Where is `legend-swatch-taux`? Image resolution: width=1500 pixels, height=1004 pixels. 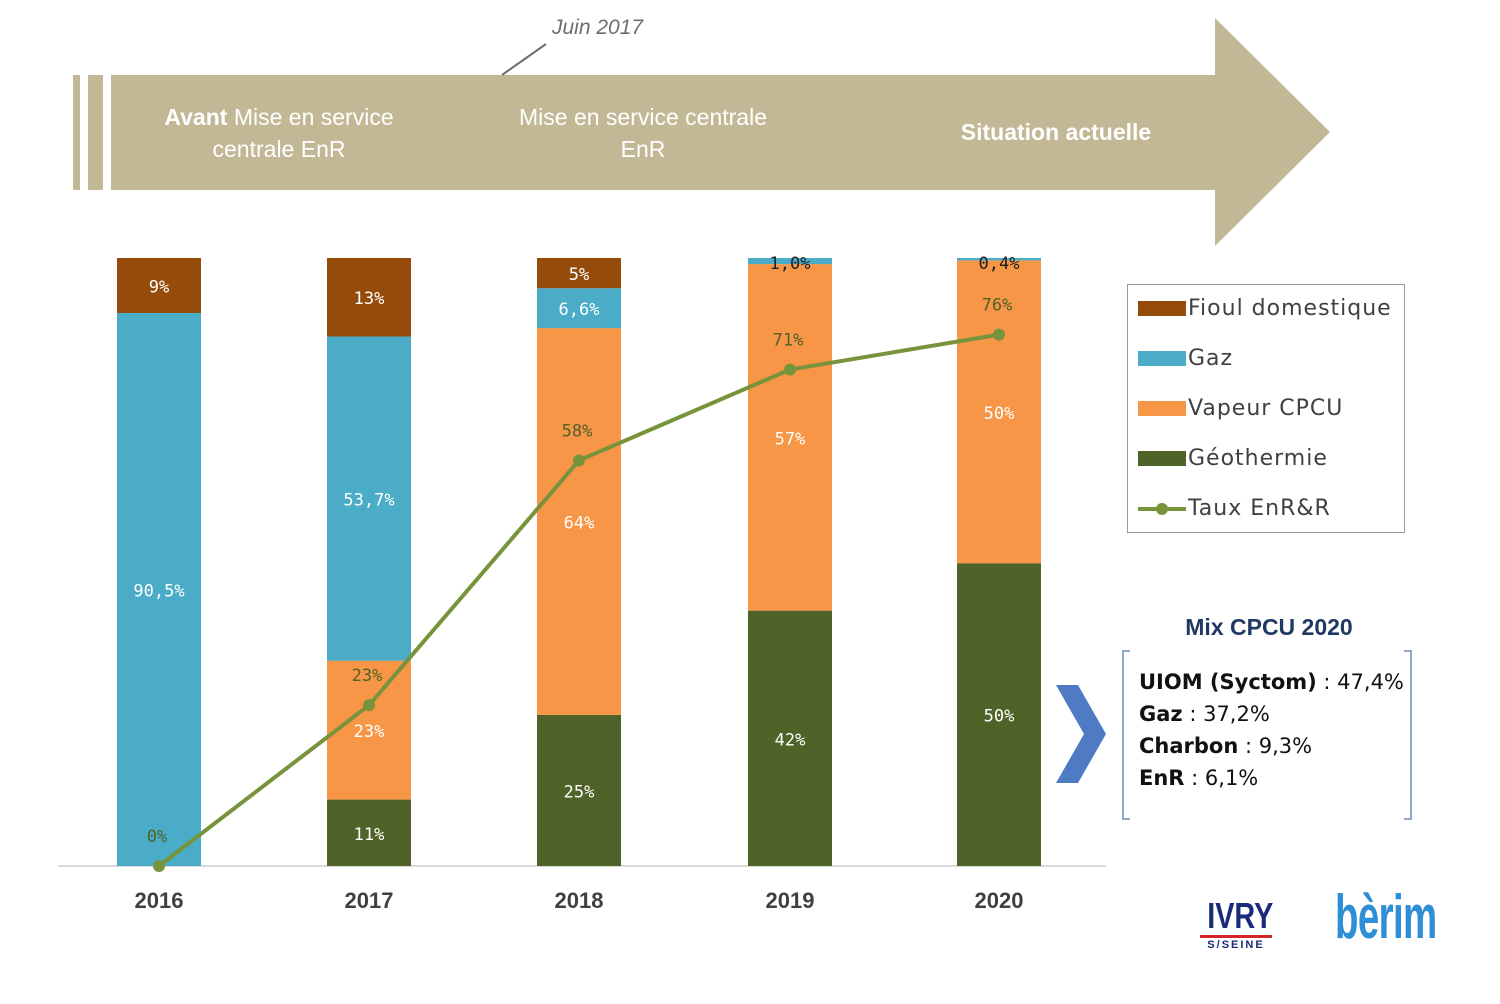 legend-swatch-taux is located at coordinates (1162, 508).